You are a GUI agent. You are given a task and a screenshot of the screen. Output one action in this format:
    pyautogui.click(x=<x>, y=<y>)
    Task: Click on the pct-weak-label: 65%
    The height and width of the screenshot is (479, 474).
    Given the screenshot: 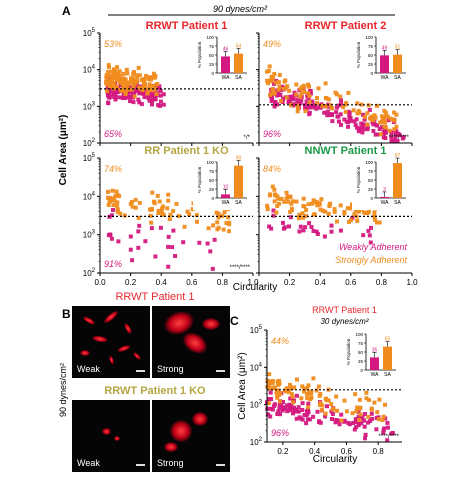 What is the action you would take?
    pyautogui.click(x=113, y=134)
    